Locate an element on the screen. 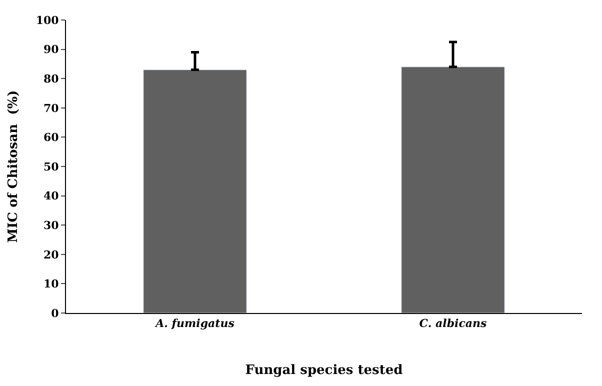 This screenshot has width=602, height=386. y-tick-label: 100 is located at coordinates (48, 20).